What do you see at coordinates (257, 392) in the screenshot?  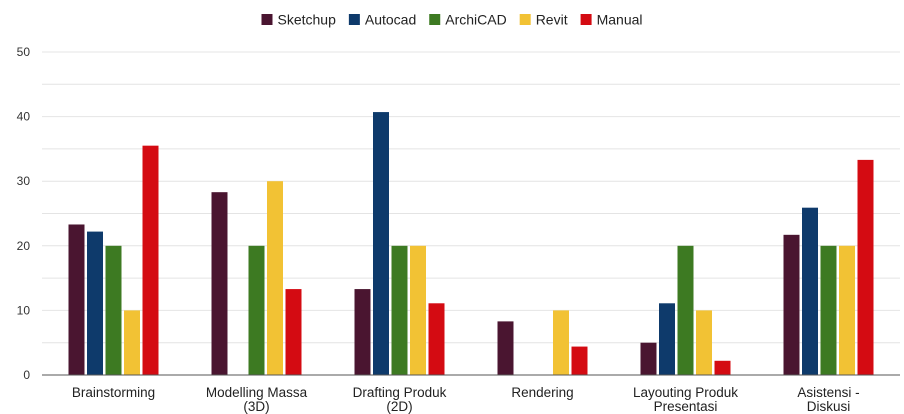 I see `x-tick-label: Modelling Massa` at bounding box center [257, 392].